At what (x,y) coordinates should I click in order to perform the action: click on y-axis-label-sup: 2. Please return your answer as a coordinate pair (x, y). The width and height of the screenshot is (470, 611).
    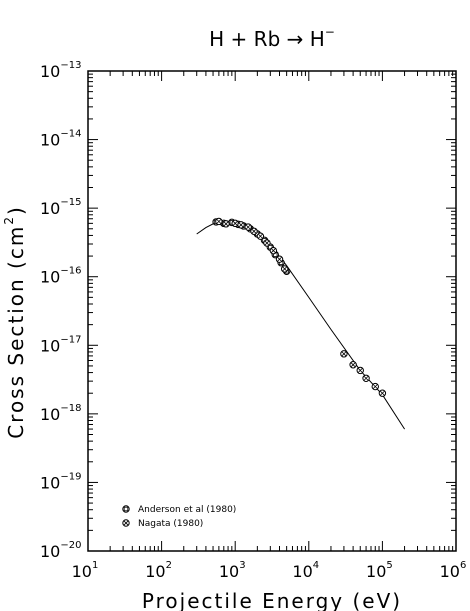
    Looking at the image, I should click on (9, 220).